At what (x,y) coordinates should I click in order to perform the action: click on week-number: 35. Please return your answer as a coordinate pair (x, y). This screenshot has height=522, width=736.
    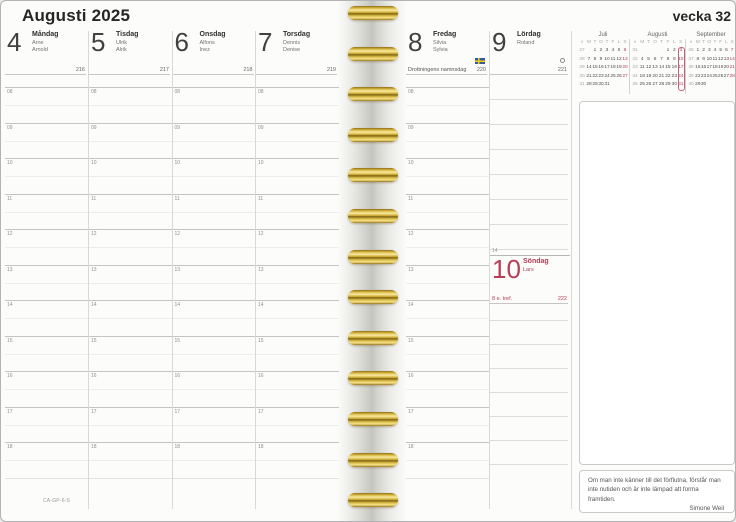
    Looking at the image, I should click on (635, 85).